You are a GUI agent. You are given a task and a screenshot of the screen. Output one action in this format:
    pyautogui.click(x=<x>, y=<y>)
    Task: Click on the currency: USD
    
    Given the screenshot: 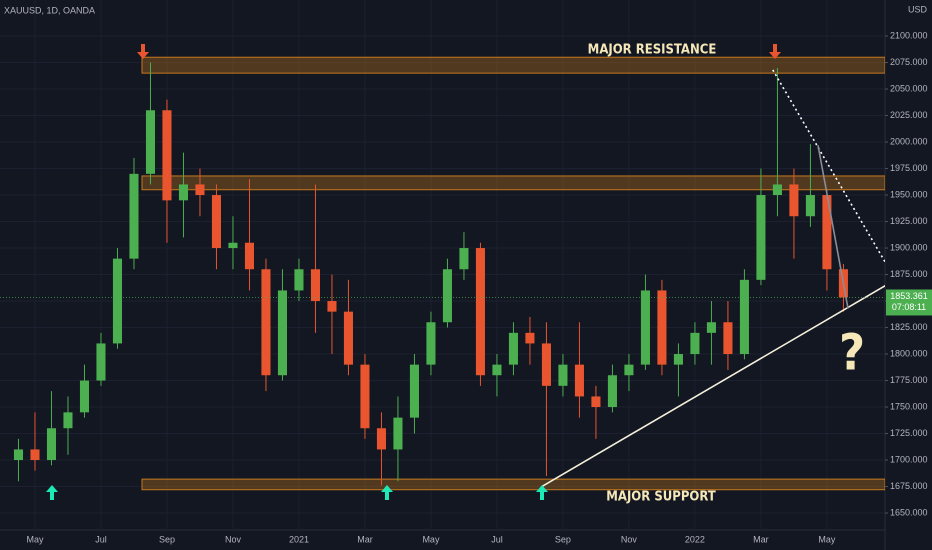 What is the action you would take?
    pyautogui.click(x=918, y=9)
    